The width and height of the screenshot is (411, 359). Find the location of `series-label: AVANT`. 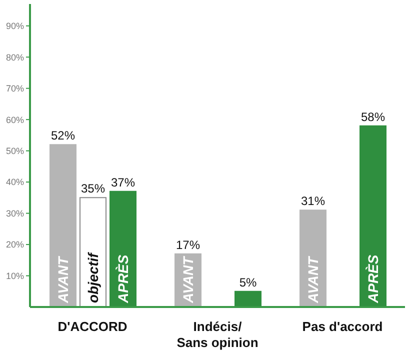

series-label: AVANT is located at coordinates (188, 279).